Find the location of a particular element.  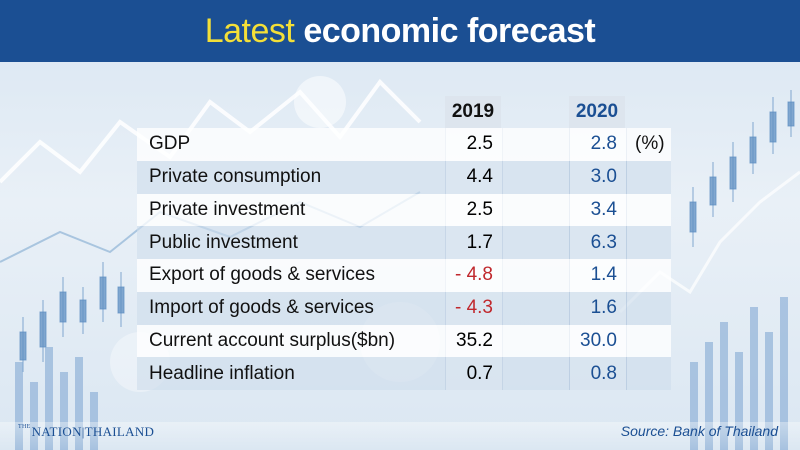

value-2019: 4.4 is located at coordinates (479, 177).